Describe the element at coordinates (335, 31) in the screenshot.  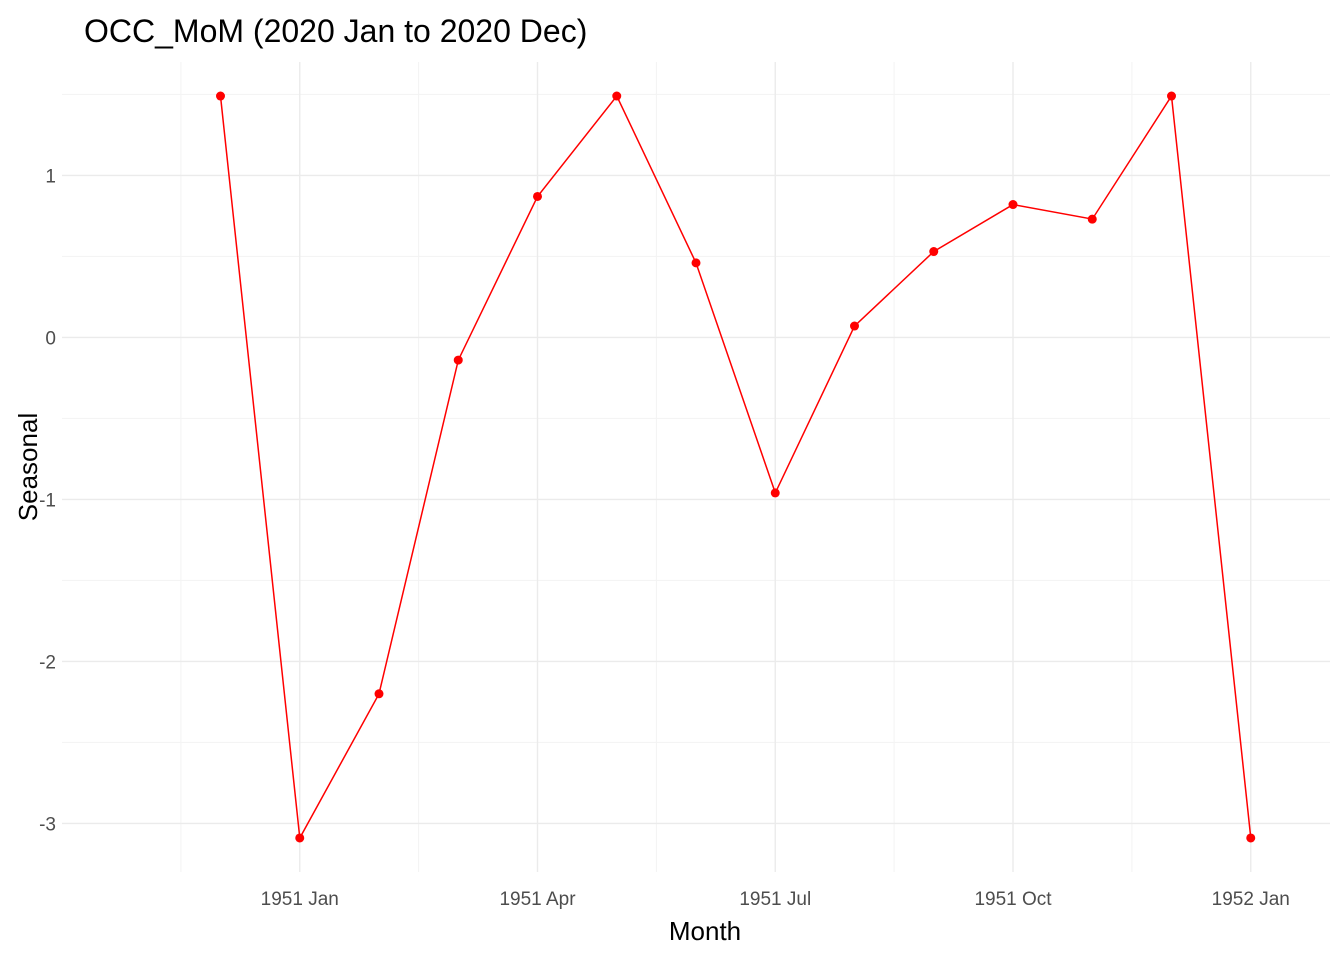
I see `chart-title: OCC_MoM (2020 Jan to 2020 Dec)` at that location.